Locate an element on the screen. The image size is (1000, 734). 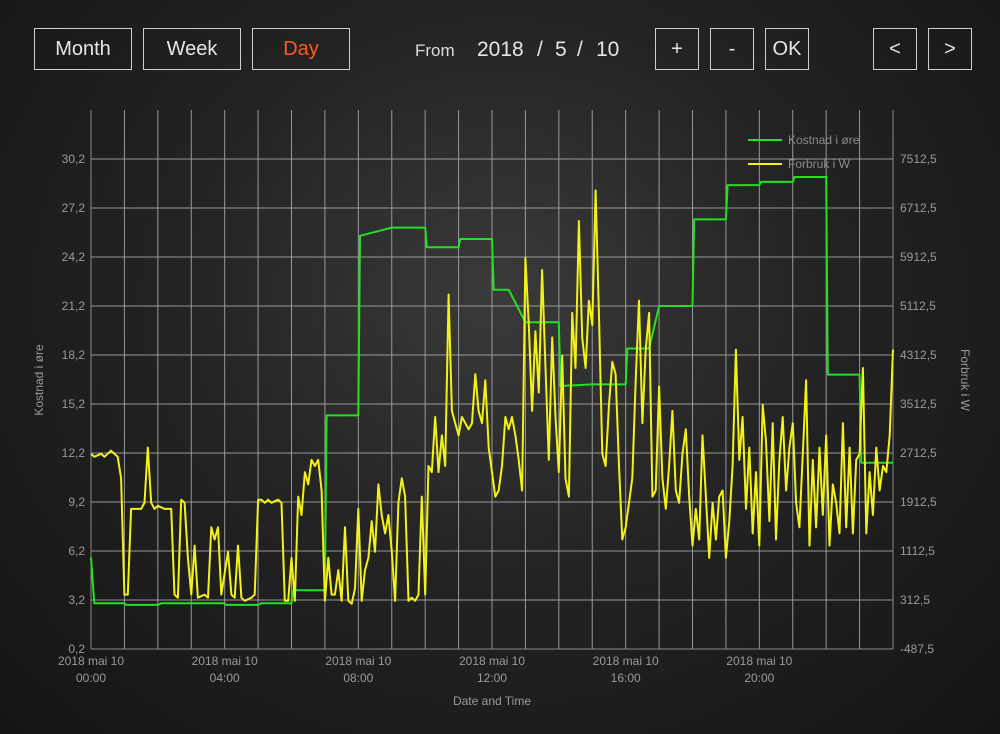
right-tick-label: 7512,5 is located at coordinates (918, 159).